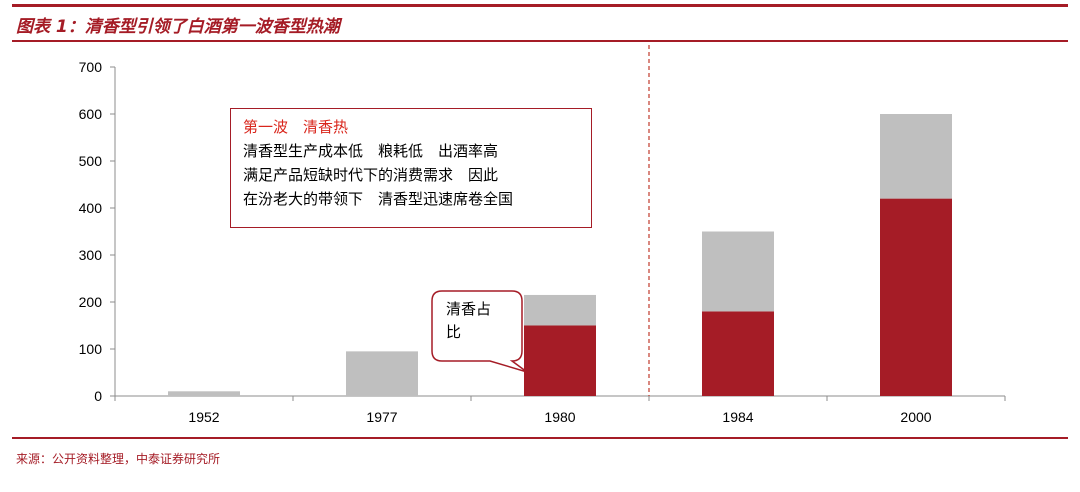 This screenshot has height=492, width=1080. Describe the element at coordinates (91, 208) in the screenshot. I see `y-tick-label: 400` at that location.